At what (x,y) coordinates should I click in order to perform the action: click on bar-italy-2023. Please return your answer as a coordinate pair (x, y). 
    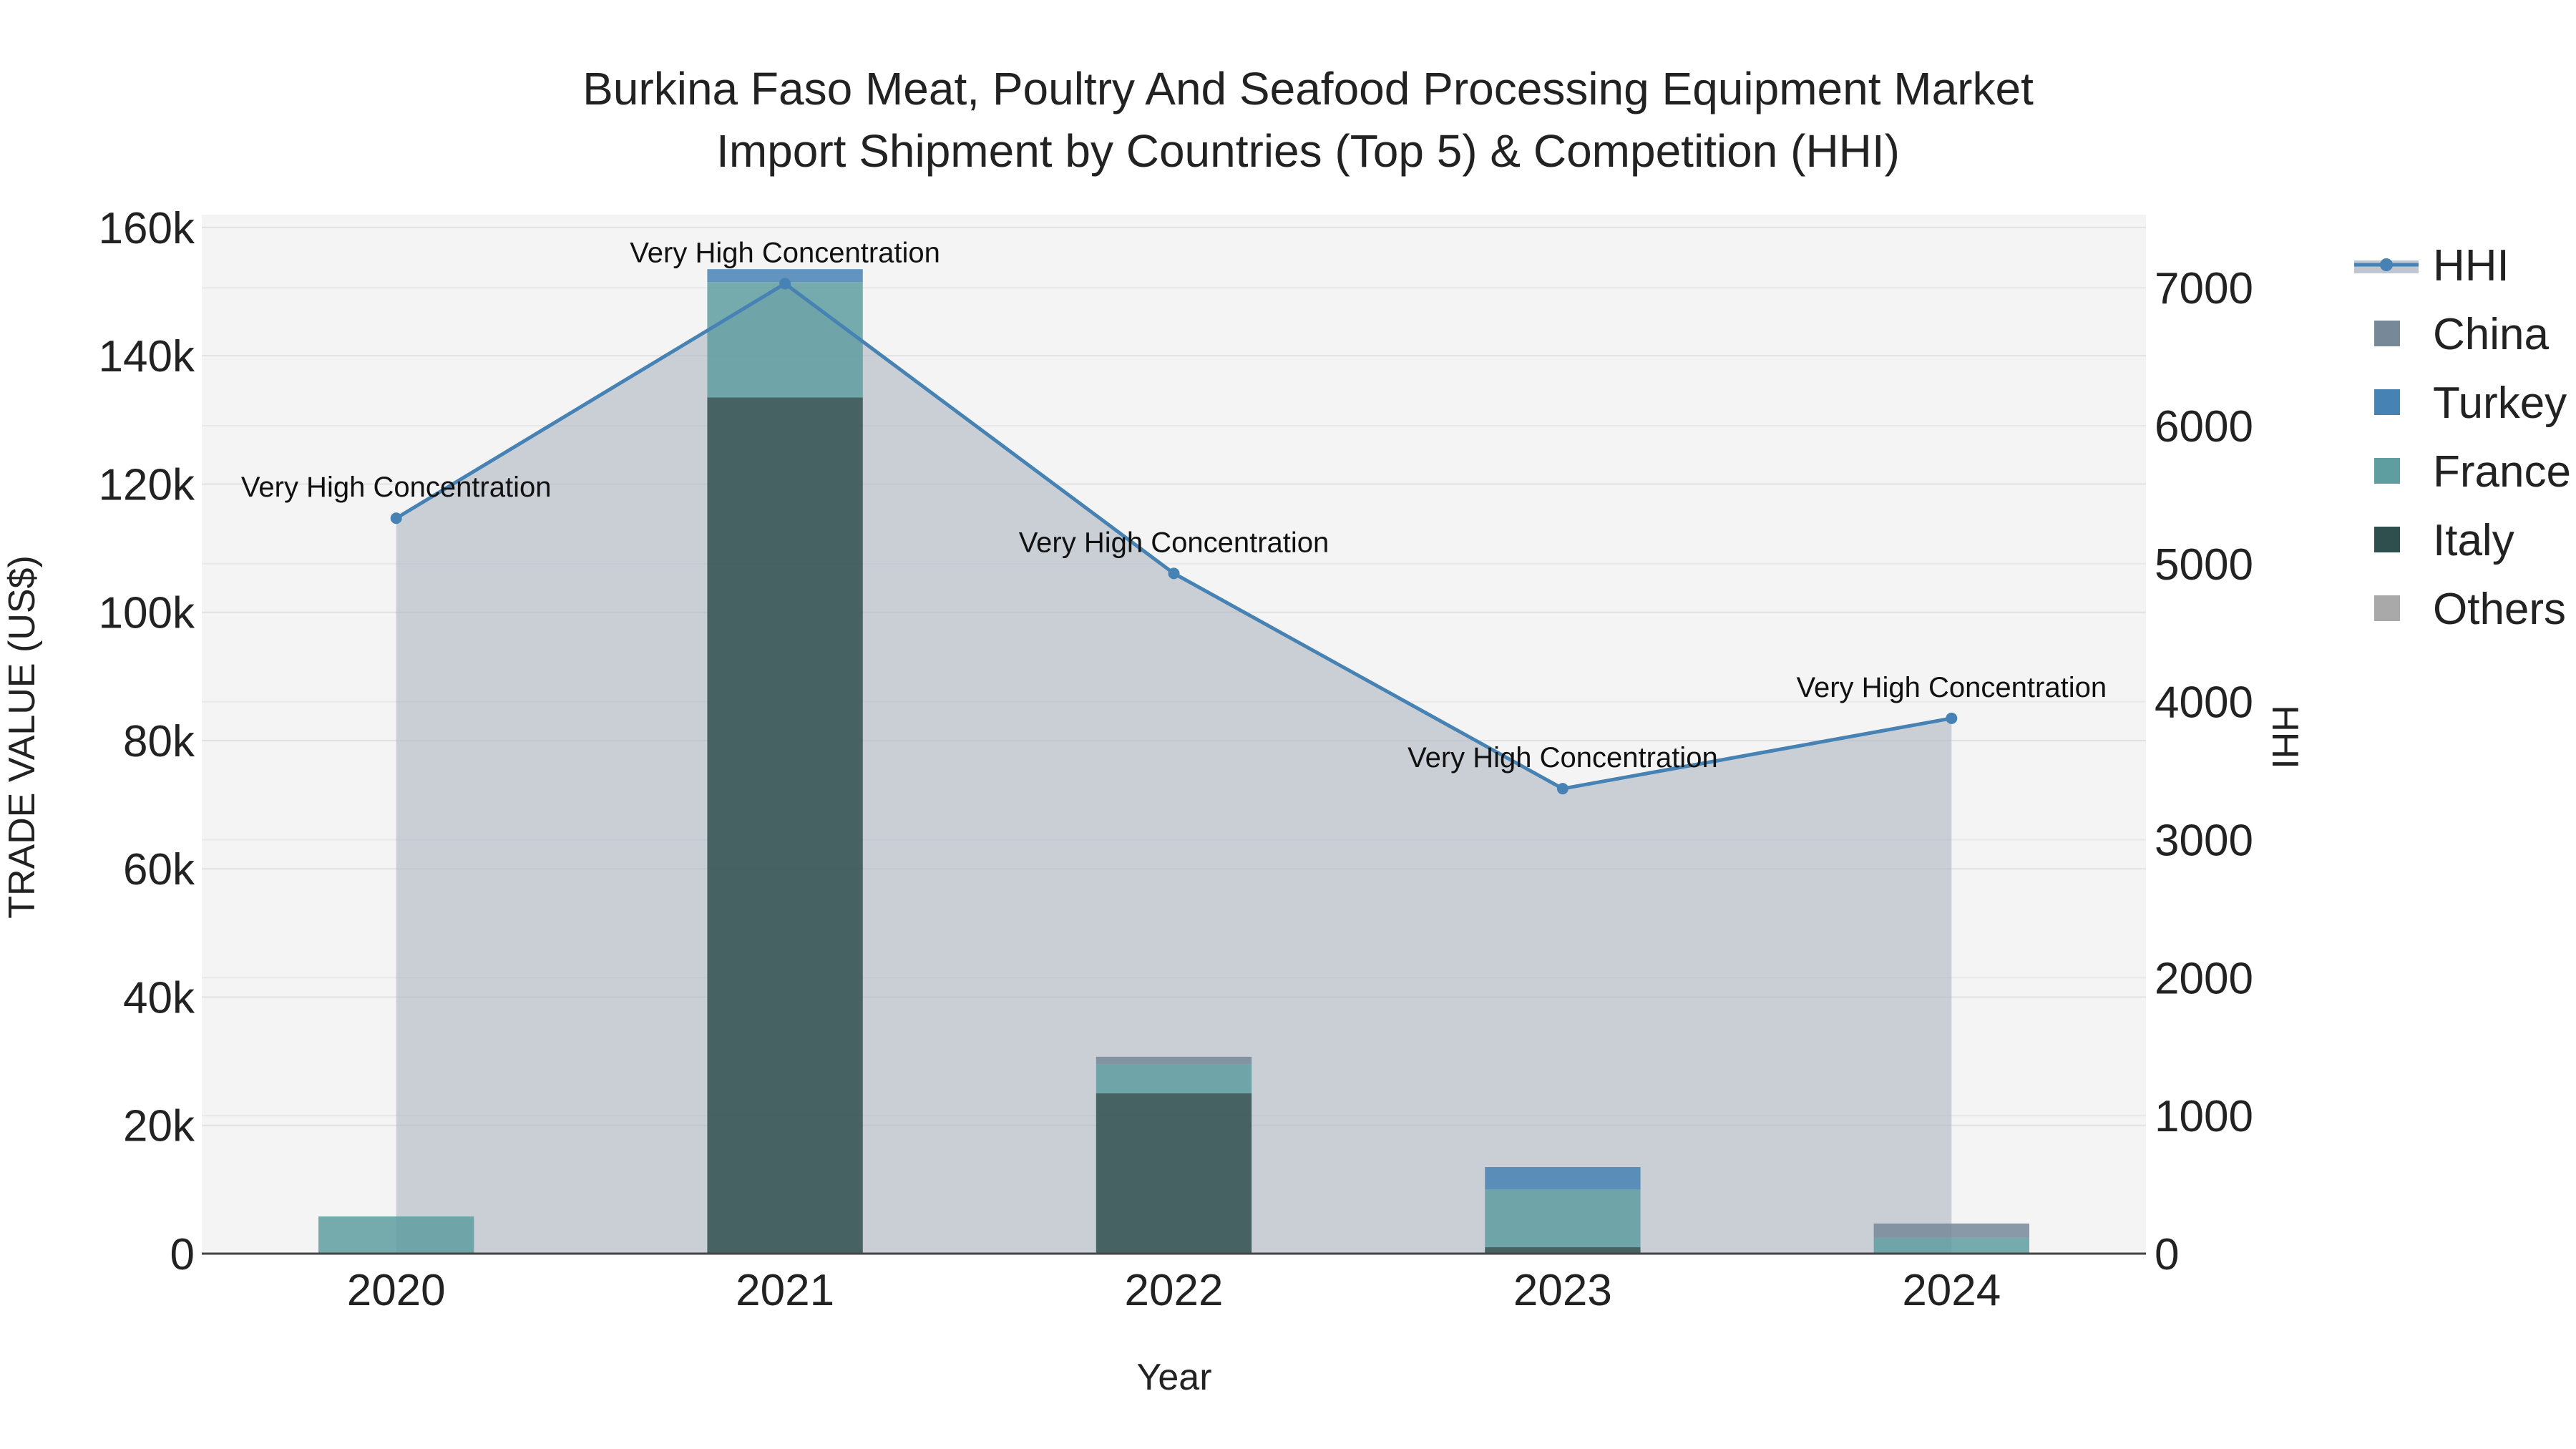
    Looking at the image, I should click on (1563, 1250).